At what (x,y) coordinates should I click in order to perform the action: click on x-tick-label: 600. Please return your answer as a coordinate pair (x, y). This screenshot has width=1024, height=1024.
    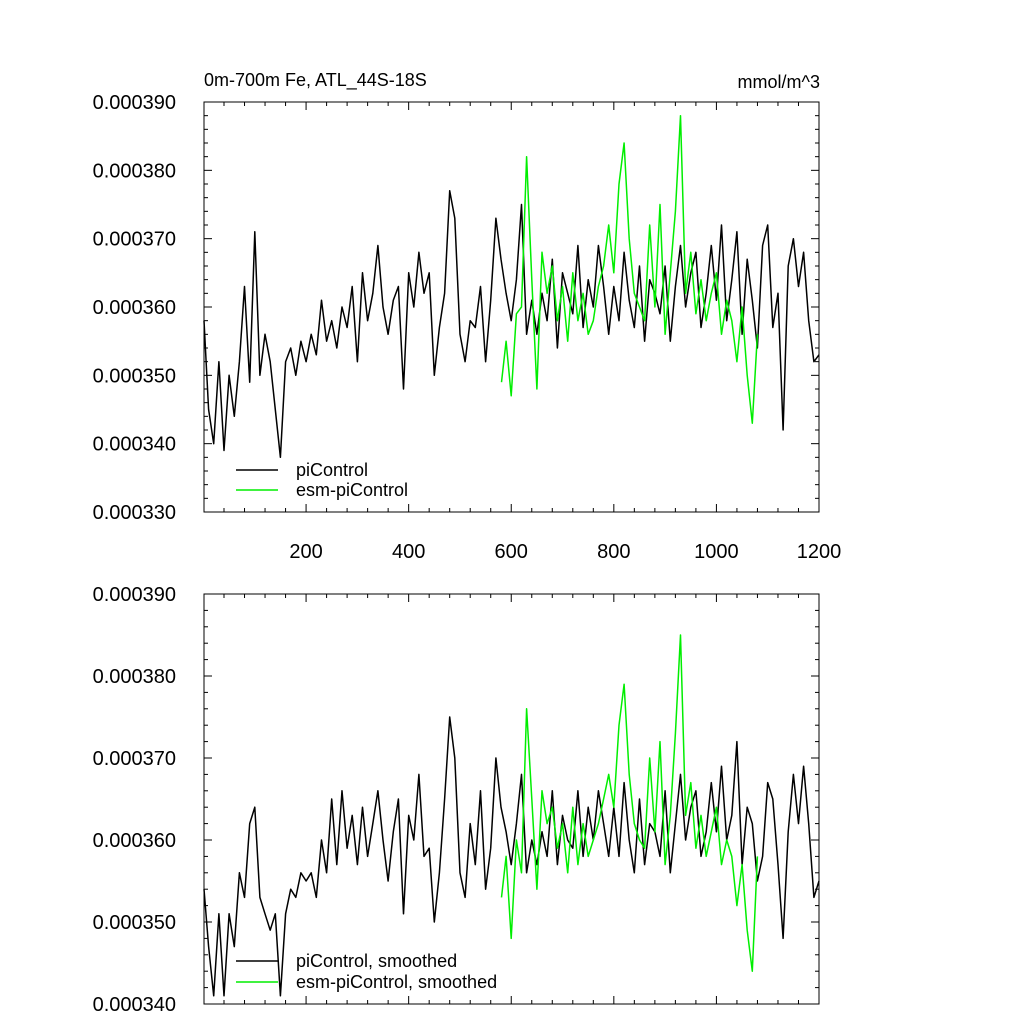
    Looking at the image, I should click on (511, 552).